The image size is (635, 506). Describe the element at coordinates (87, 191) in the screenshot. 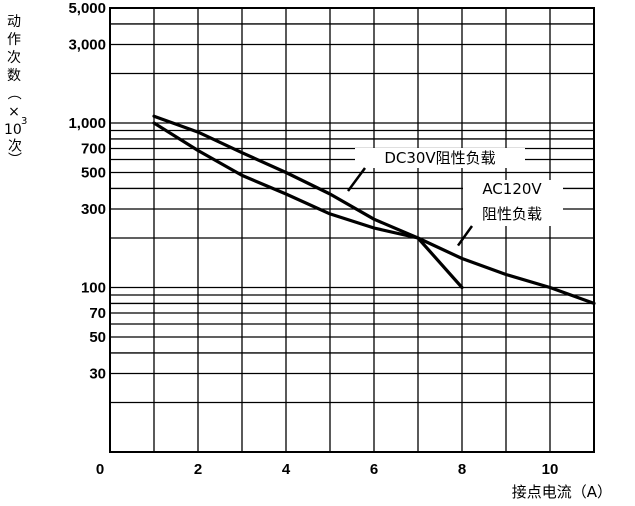

I see `y-tick-labels: 5,000 3,000 1,000 700 500 300 100 70 50 30` at that location.